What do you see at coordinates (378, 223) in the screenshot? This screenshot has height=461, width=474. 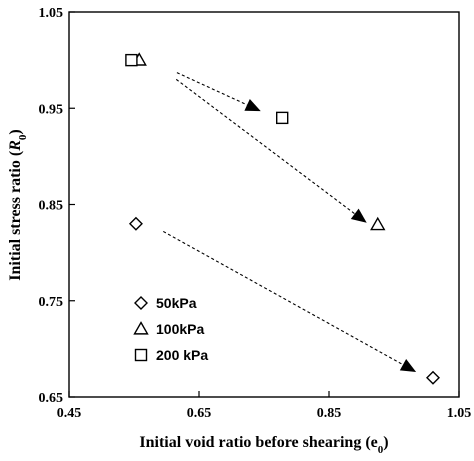 I see `triangle-data-point` at bounding box center [378, 223].